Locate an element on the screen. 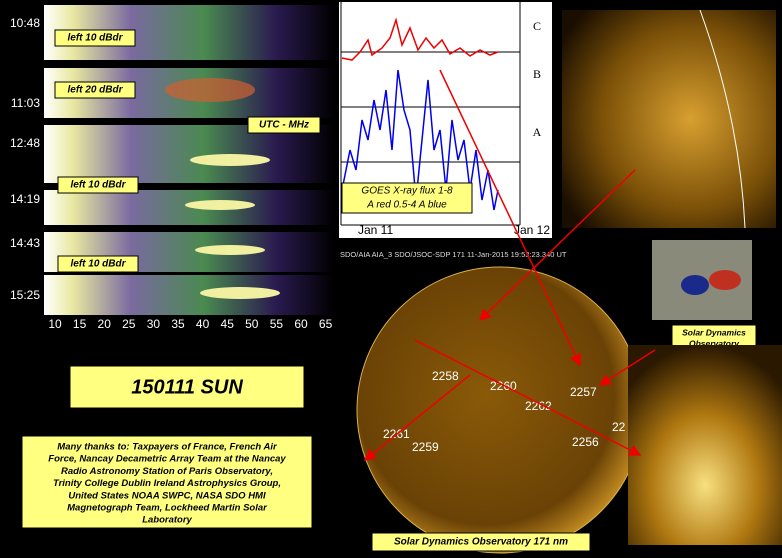 The width and height of the screenshot is (782, 558). goes-class: B is located at coordinates (537, 74).